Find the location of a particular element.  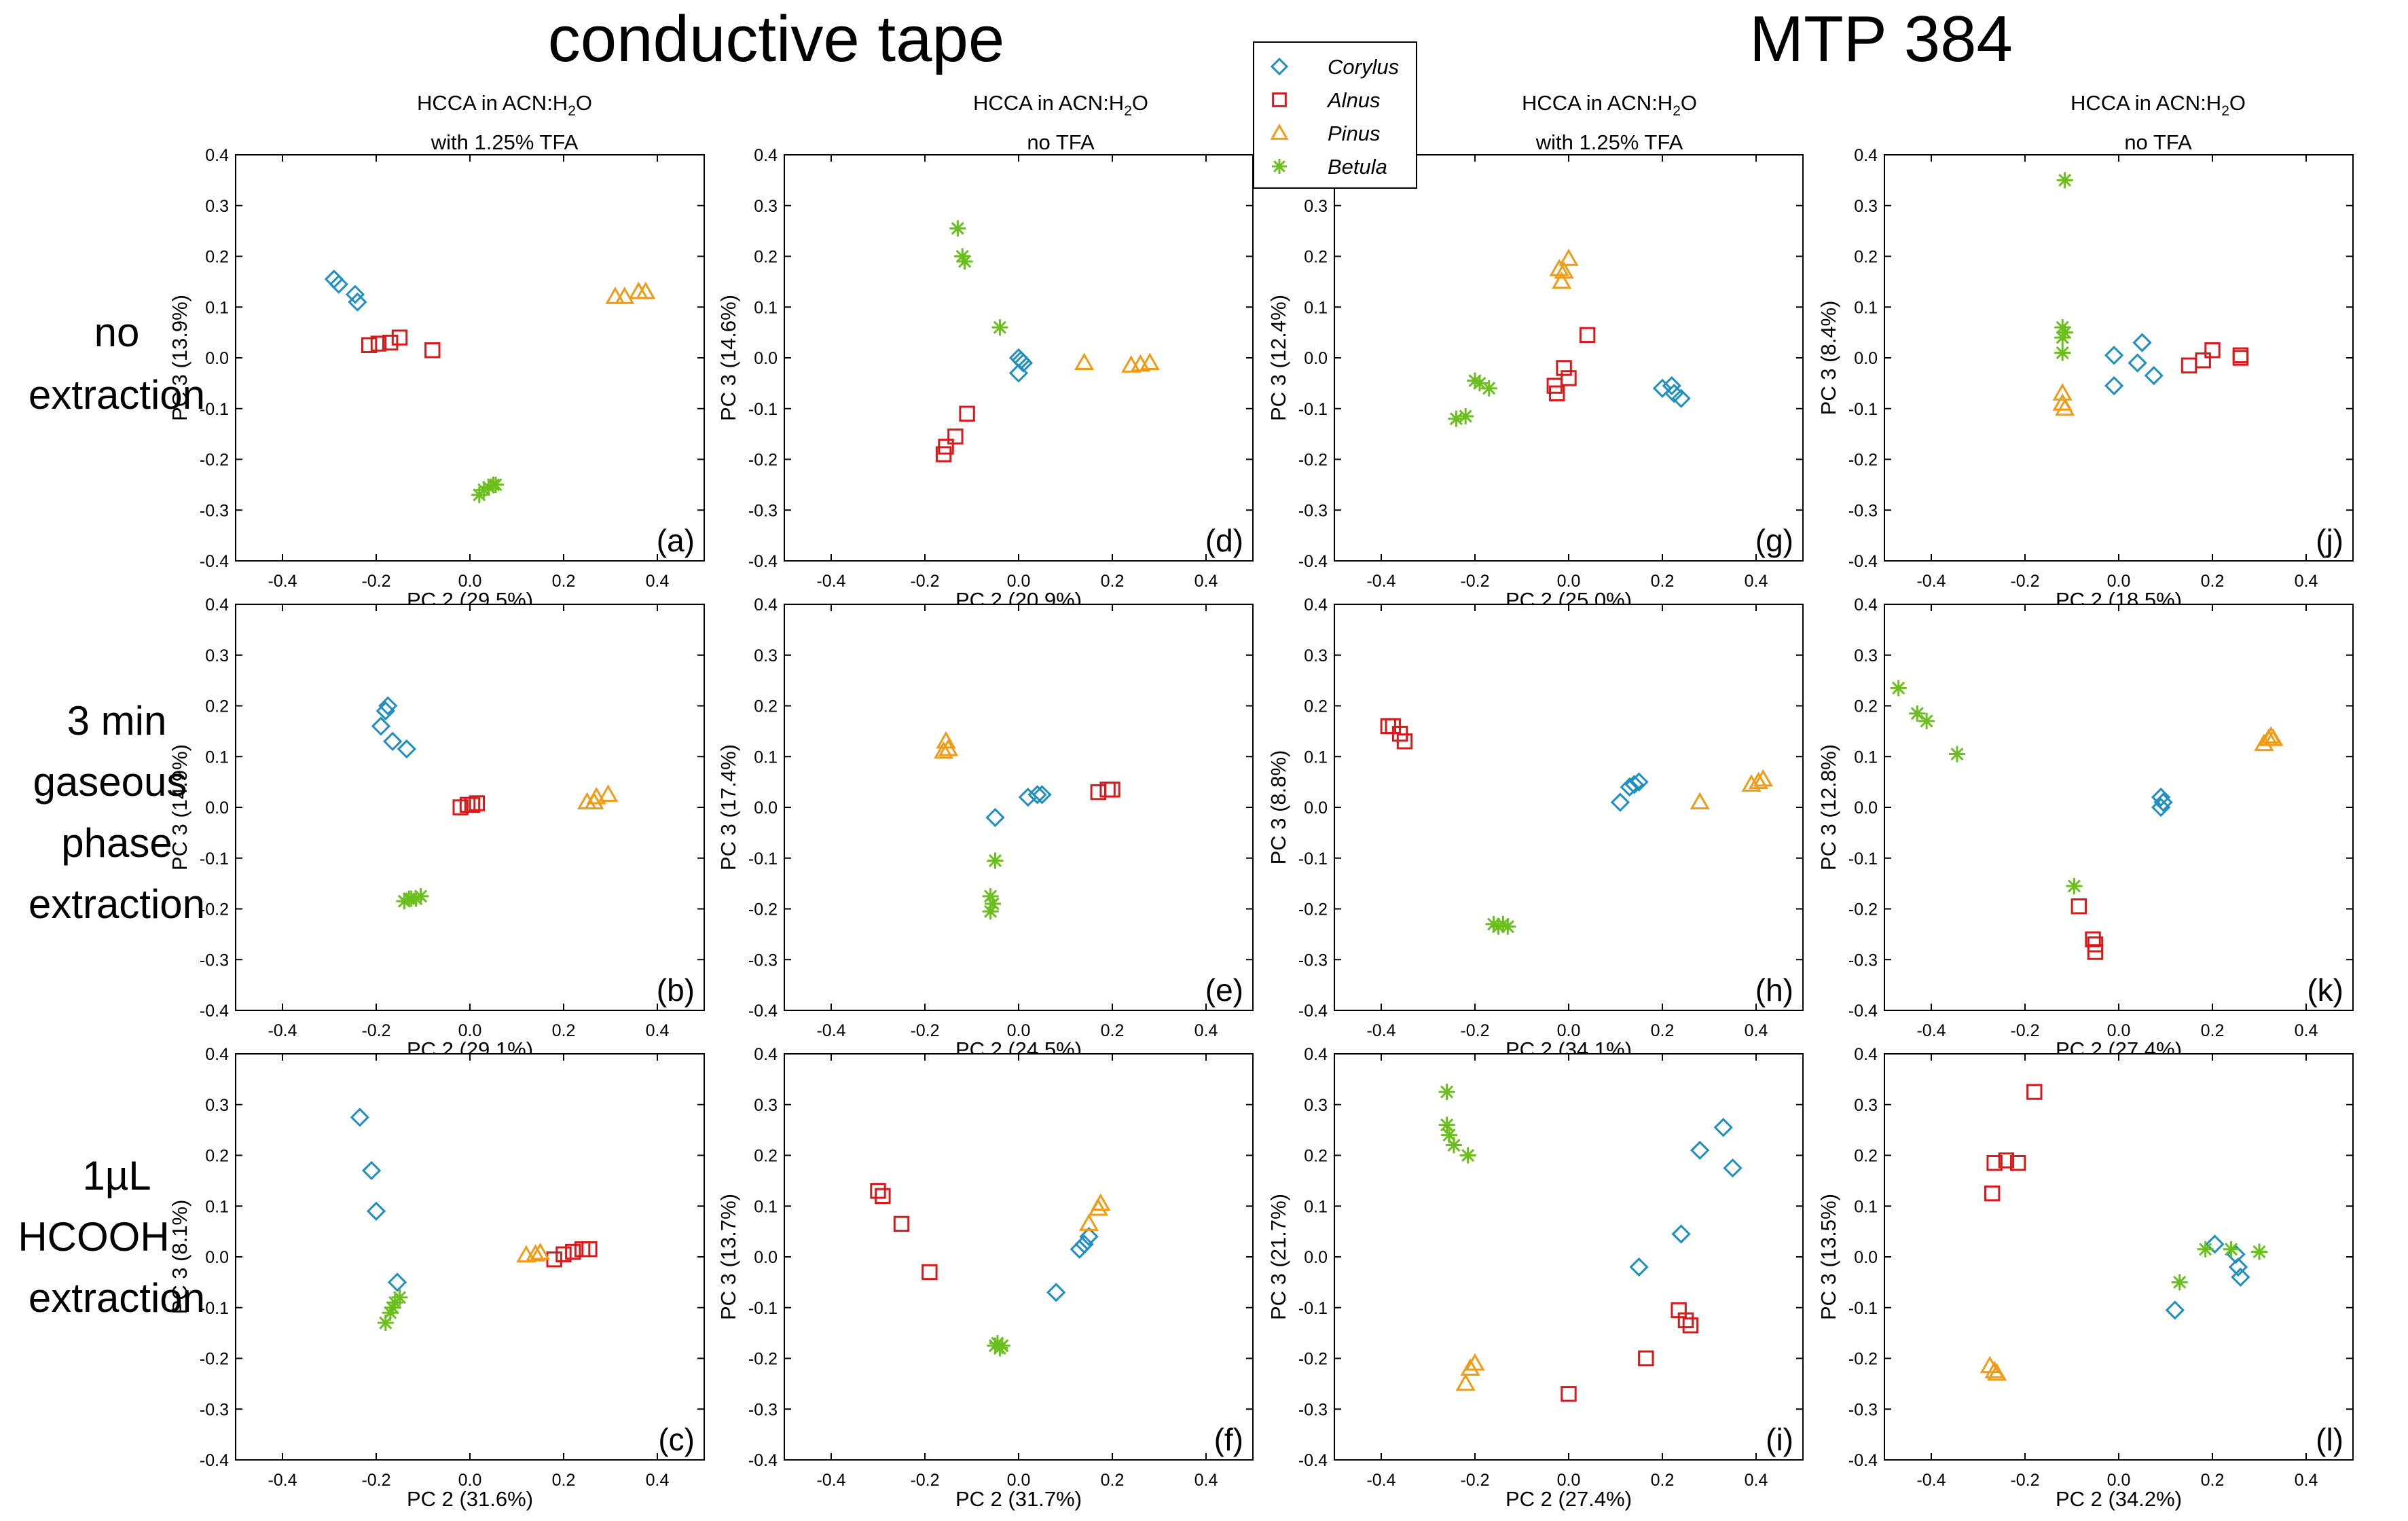

title-text: HCCA in ACN:H is located at coordinates (1048, 103).